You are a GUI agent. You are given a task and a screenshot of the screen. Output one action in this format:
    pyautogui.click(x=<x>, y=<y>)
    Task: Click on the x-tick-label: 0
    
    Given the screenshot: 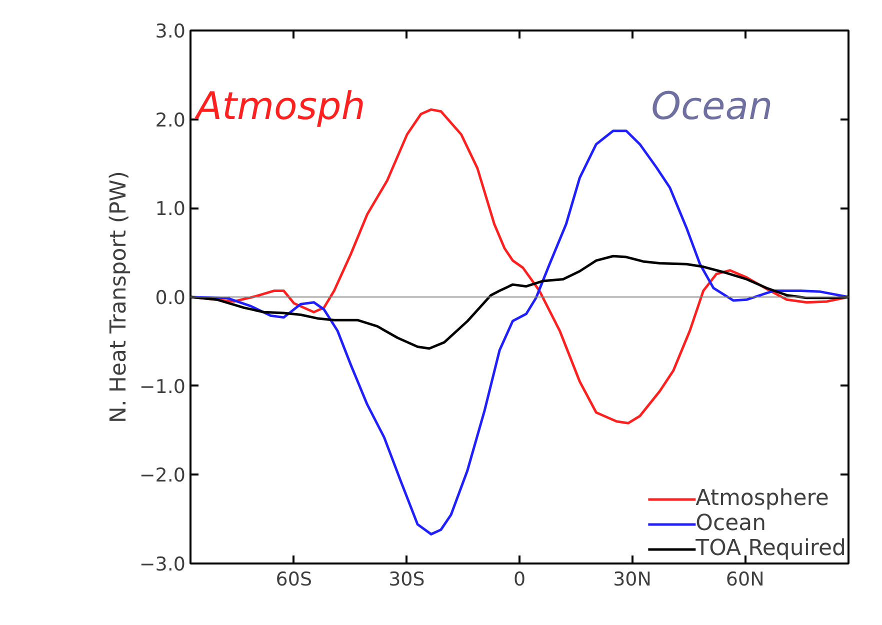 What is the action you would take?
    pyautogui.click(x=519, y=579)
    